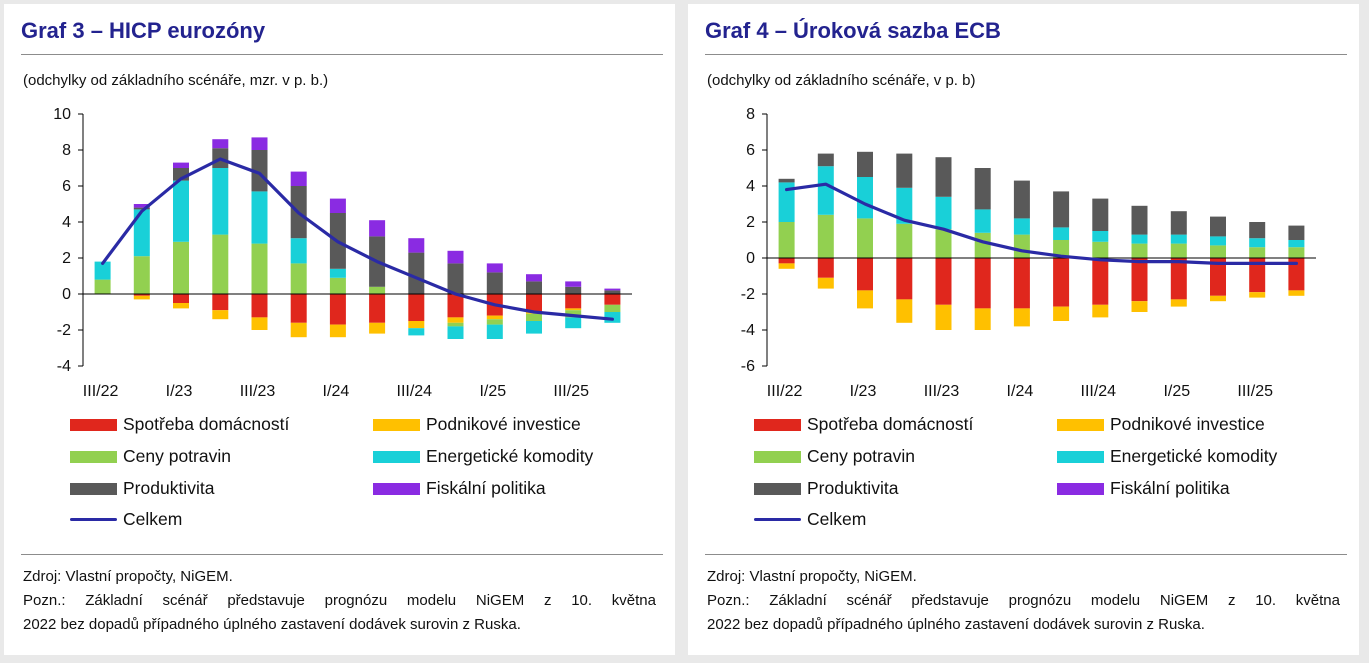  I want to click on x-tick-label: I/24, so click(1020, 391).